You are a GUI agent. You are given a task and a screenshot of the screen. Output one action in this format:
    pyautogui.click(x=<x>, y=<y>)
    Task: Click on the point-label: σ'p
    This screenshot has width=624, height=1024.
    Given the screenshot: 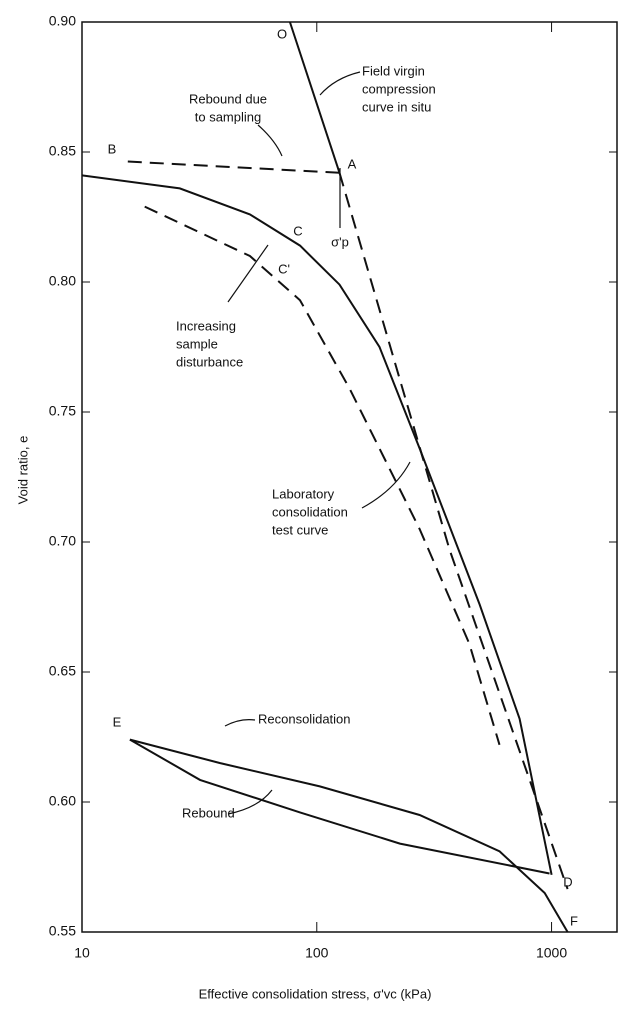 What is the action you would take?
    pyautogui.click(x=340, y=241)
    